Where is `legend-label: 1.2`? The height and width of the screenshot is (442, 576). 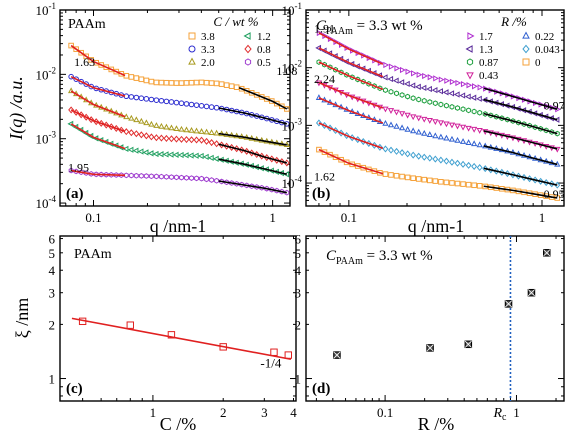 legend-label: 1.2 is located at coordinates (264, 37).